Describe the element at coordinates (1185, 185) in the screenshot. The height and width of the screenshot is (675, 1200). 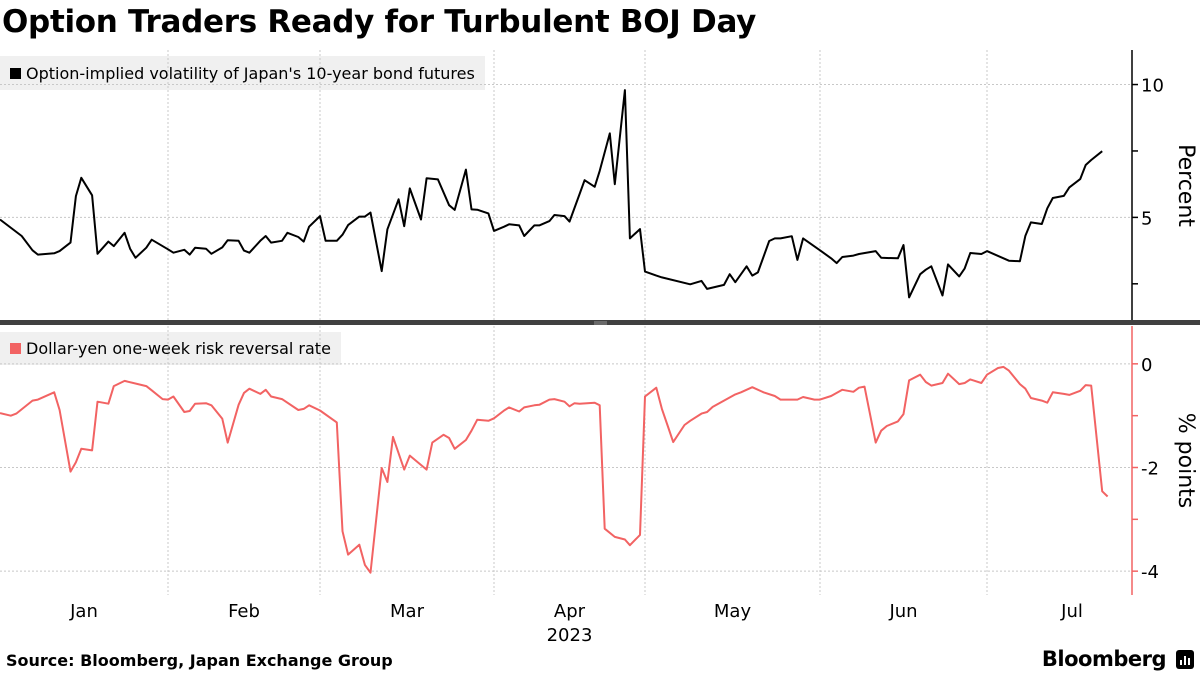
I see `y-axis-title: Percent` at that location.